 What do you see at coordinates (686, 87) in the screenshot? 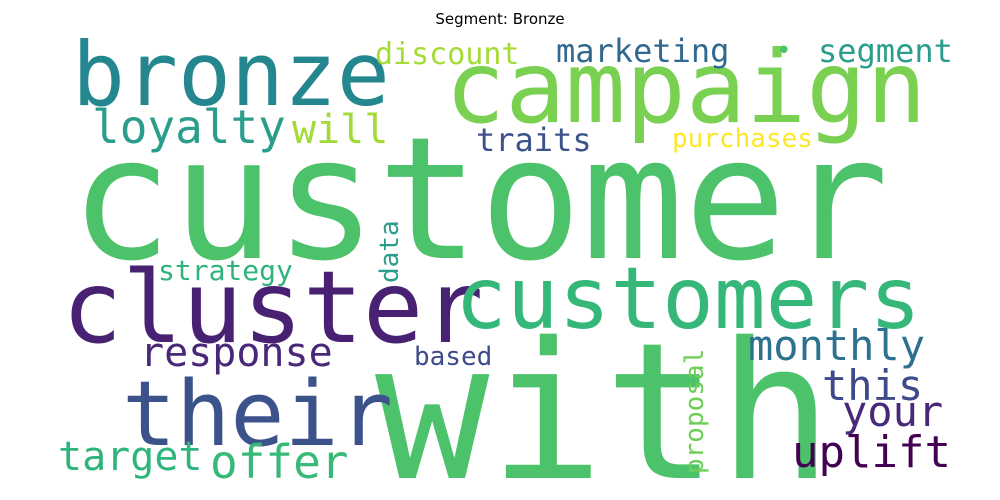
I see `word-campaign: campaign` at bounding box center [686, 87].